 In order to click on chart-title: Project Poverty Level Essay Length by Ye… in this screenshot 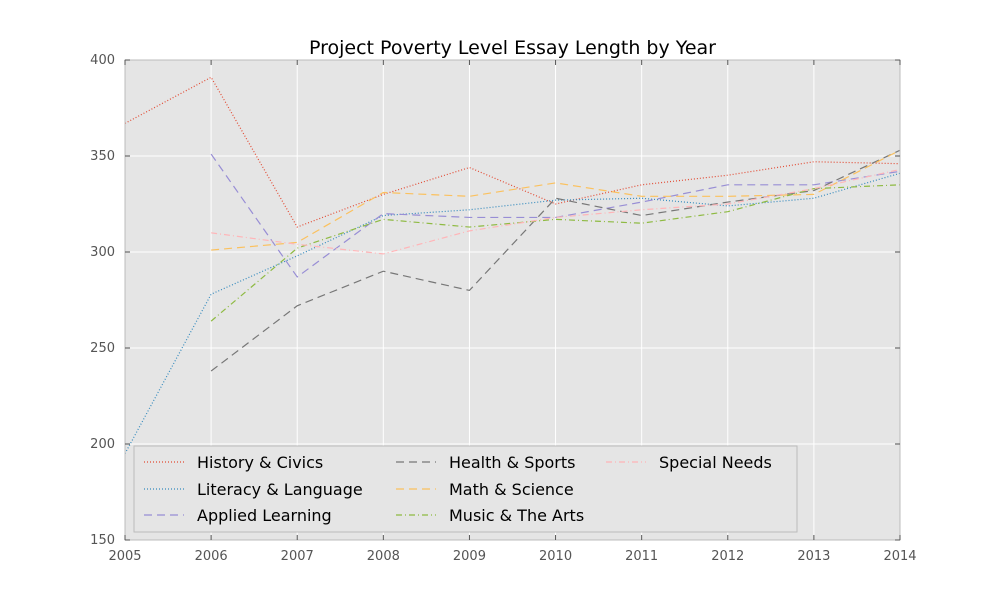, I will do `click(512, 48)`.